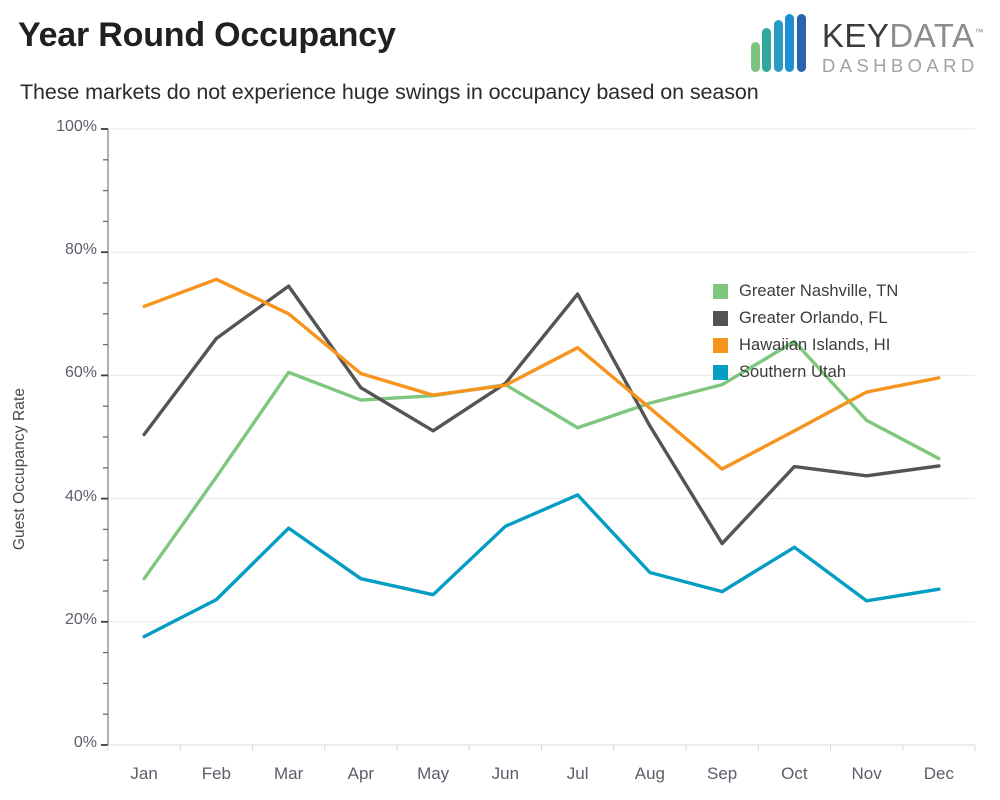 The height and width of the screenshot is (800, 1000). I want to click on legend-item: Hawaiian Islands, HI, so click(805, 345).